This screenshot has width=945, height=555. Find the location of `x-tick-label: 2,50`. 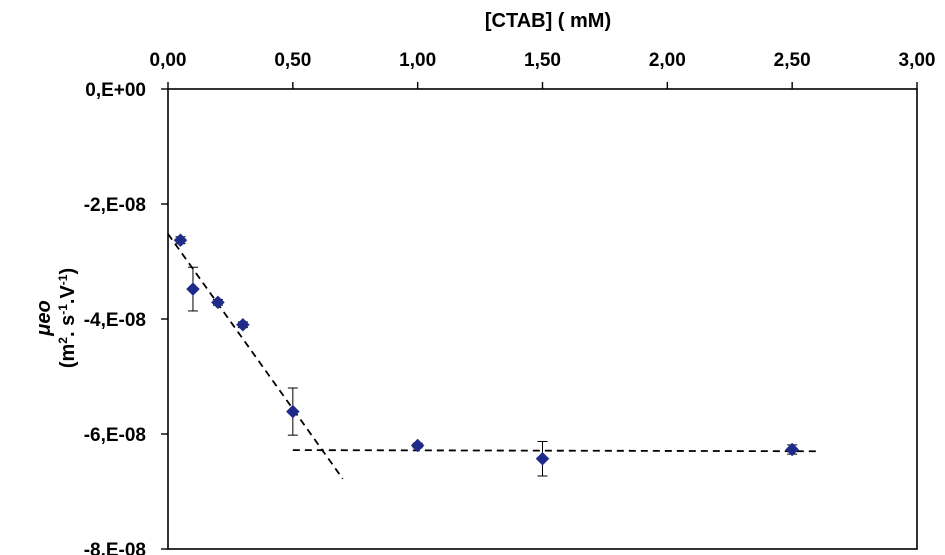

x-tick-label: 2,50 is located at coordinates (792, 60).